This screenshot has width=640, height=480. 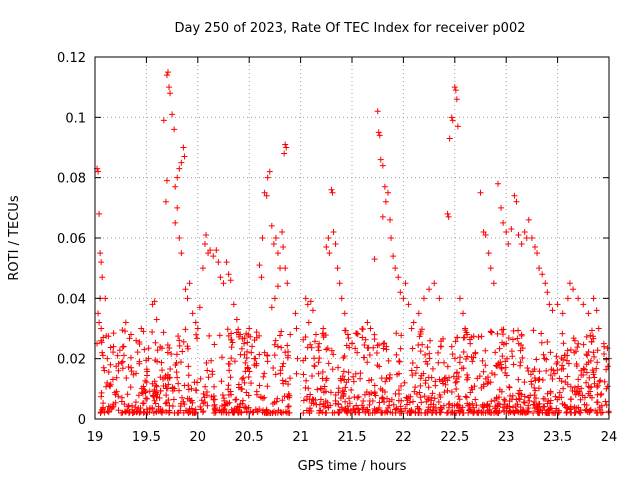 I want to click on y-tick-label: 0, so click(x=82, y=420).